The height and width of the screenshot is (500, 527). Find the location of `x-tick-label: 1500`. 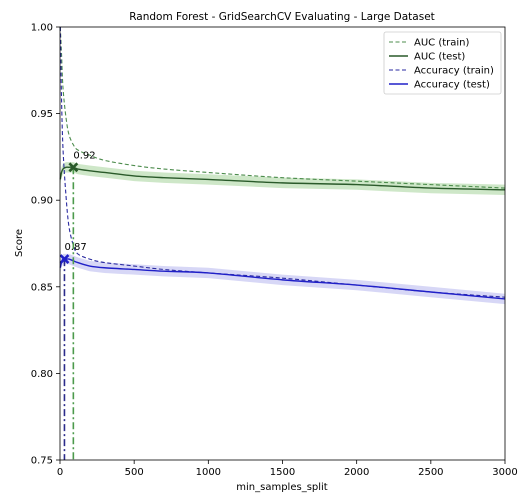

x-tick-label: 1500 is located at coordinates (282, 472).